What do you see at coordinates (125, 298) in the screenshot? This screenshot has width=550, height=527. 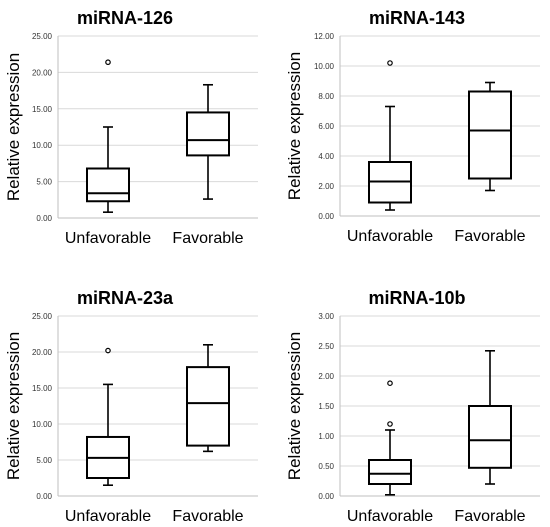 I see `chart-title: miRNA-23a` at bounding box center [125, 298].